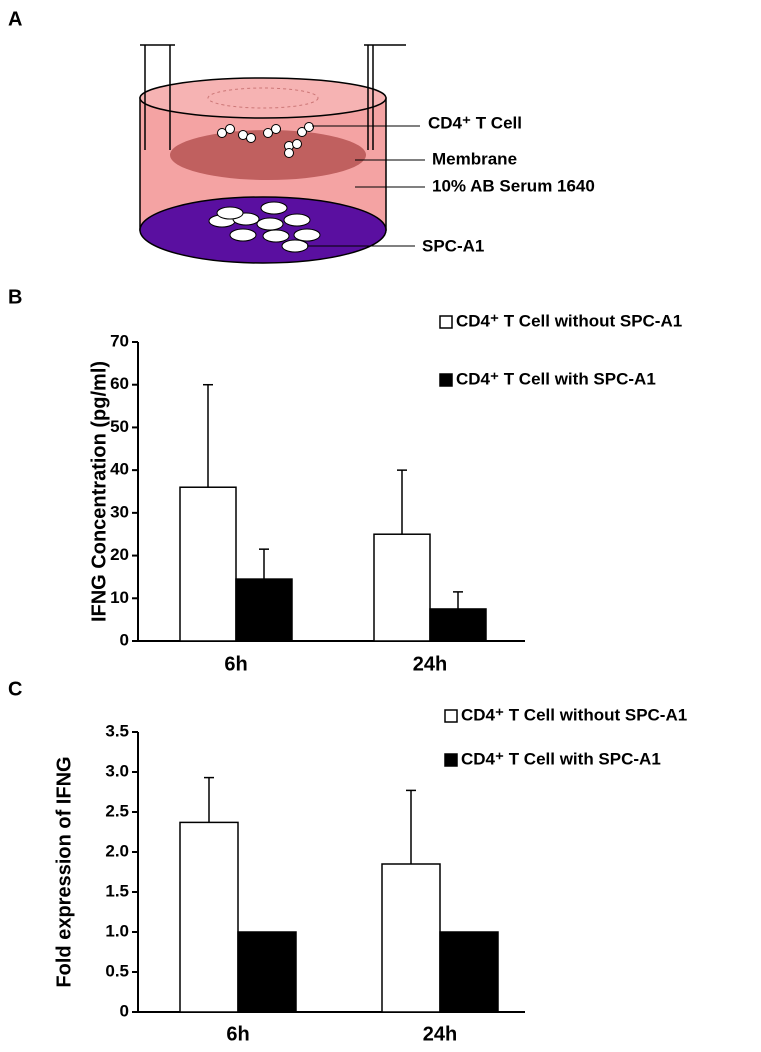 The image size is (761, 1052). I want to click on y-tick-label: 3.0, so click(117, 770).